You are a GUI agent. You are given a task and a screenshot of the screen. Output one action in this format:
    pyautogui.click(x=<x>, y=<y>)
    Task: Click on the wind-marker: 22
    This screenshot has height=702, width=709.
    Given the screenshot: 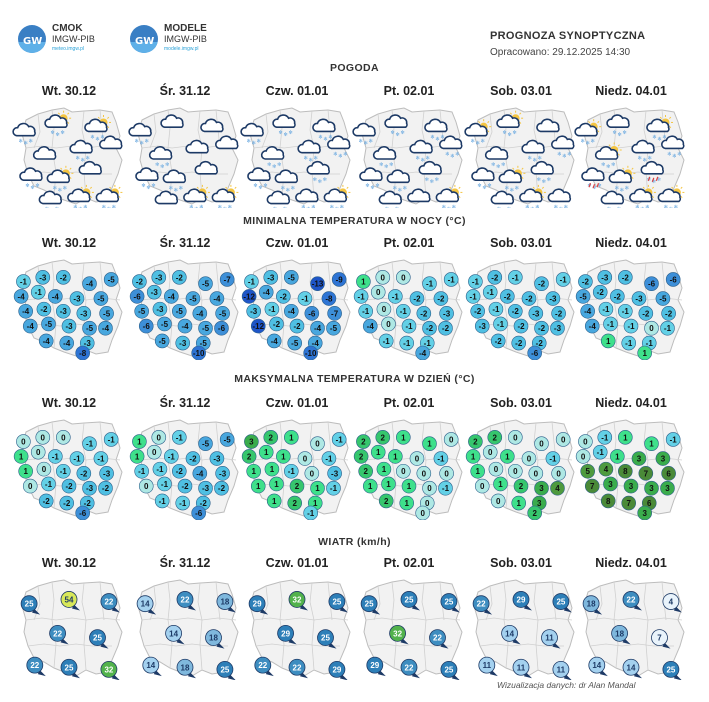 What is the action you would take?
    pyautogui.click(x=632, y=601)
    